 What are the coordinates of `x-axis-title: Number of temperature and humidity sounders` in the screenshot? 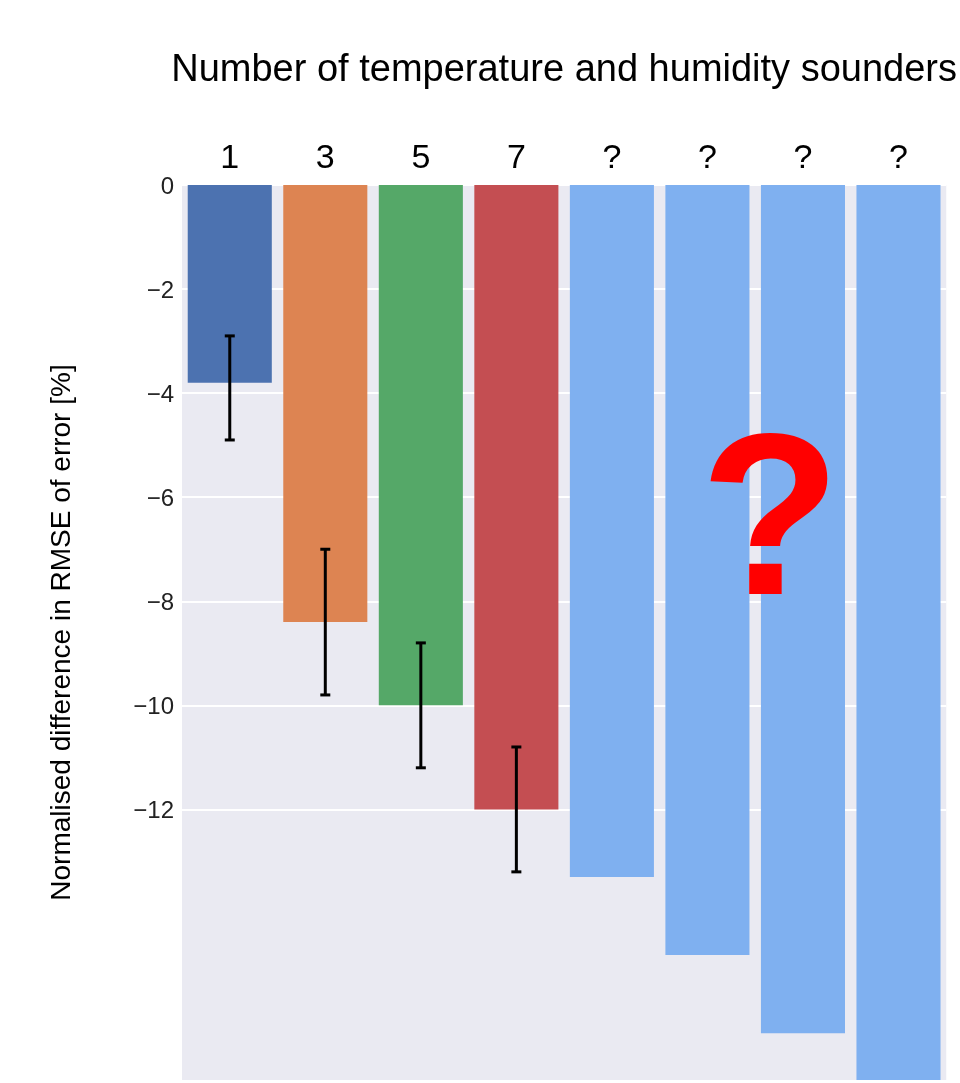 It's located at (564, 68).